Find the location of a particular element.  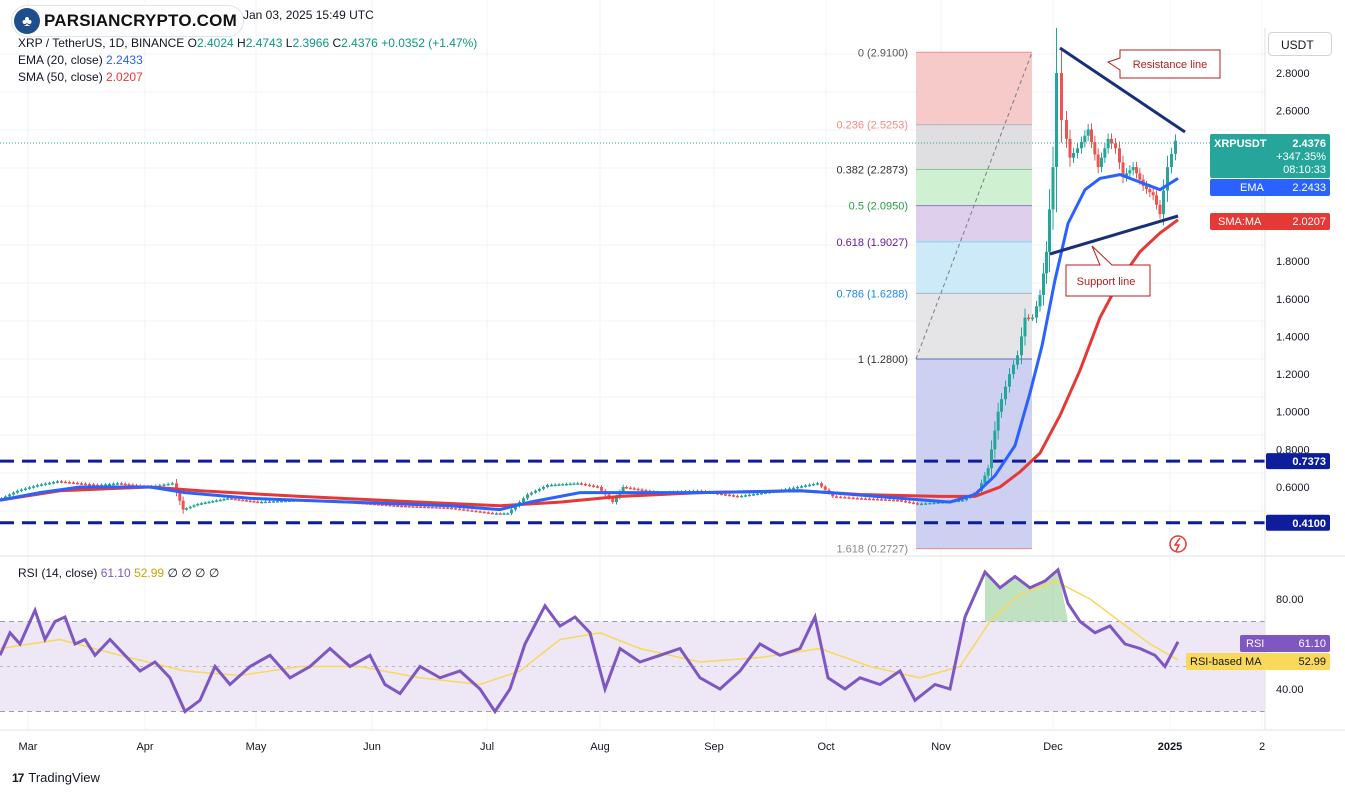

price-tick-label: 2.8000 is located at coordinates (1293, 74).